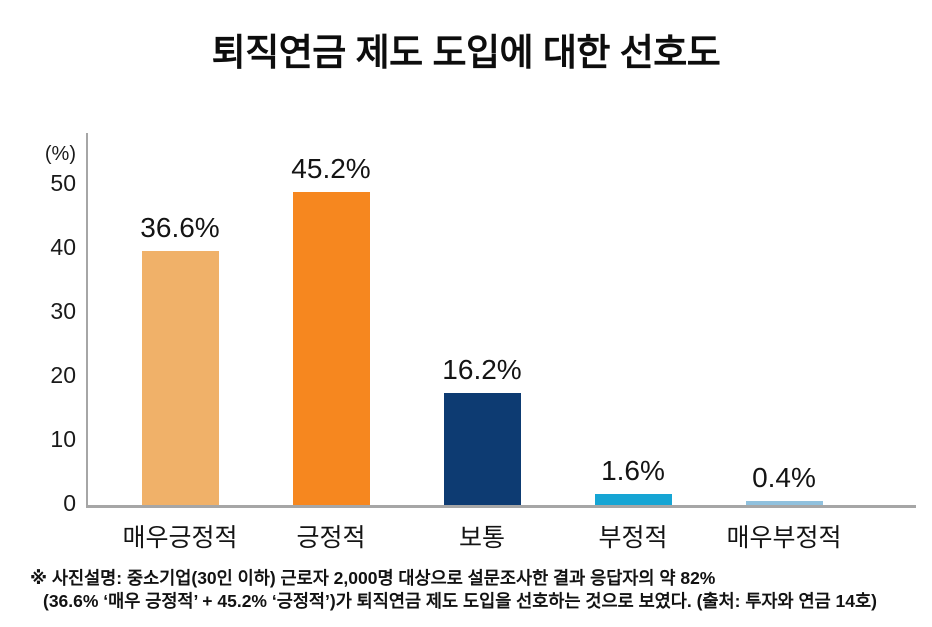 This screenshot has height=627, width=932. I want to click on category-label-부정적: 부정적, so click(633, 538).